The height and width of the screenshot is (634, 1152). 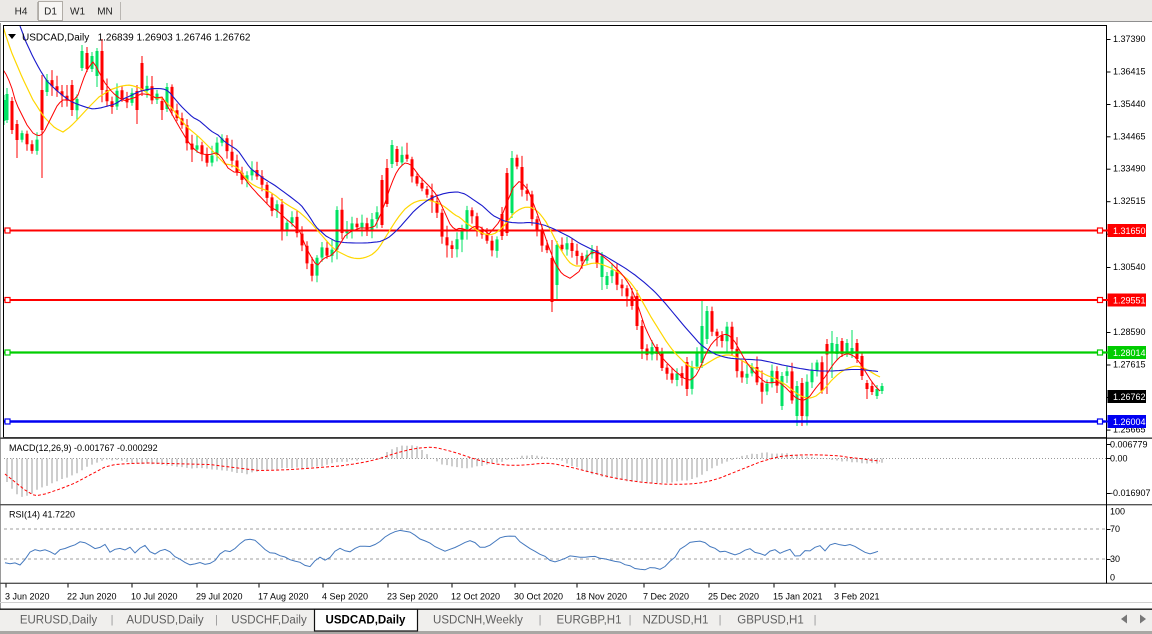 What do you see at coordinates (478, 621) in the screenshot?
I see `svg-text: USDCNH,Weekly` at bounding box center [478, 621].